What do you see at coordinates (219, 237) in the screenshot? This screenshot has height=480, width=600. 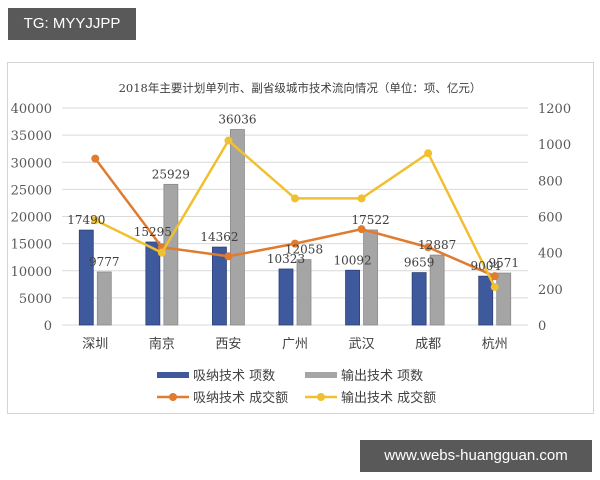 I see `bar-label-absorb: 14362` at bounding box center [219, 237].